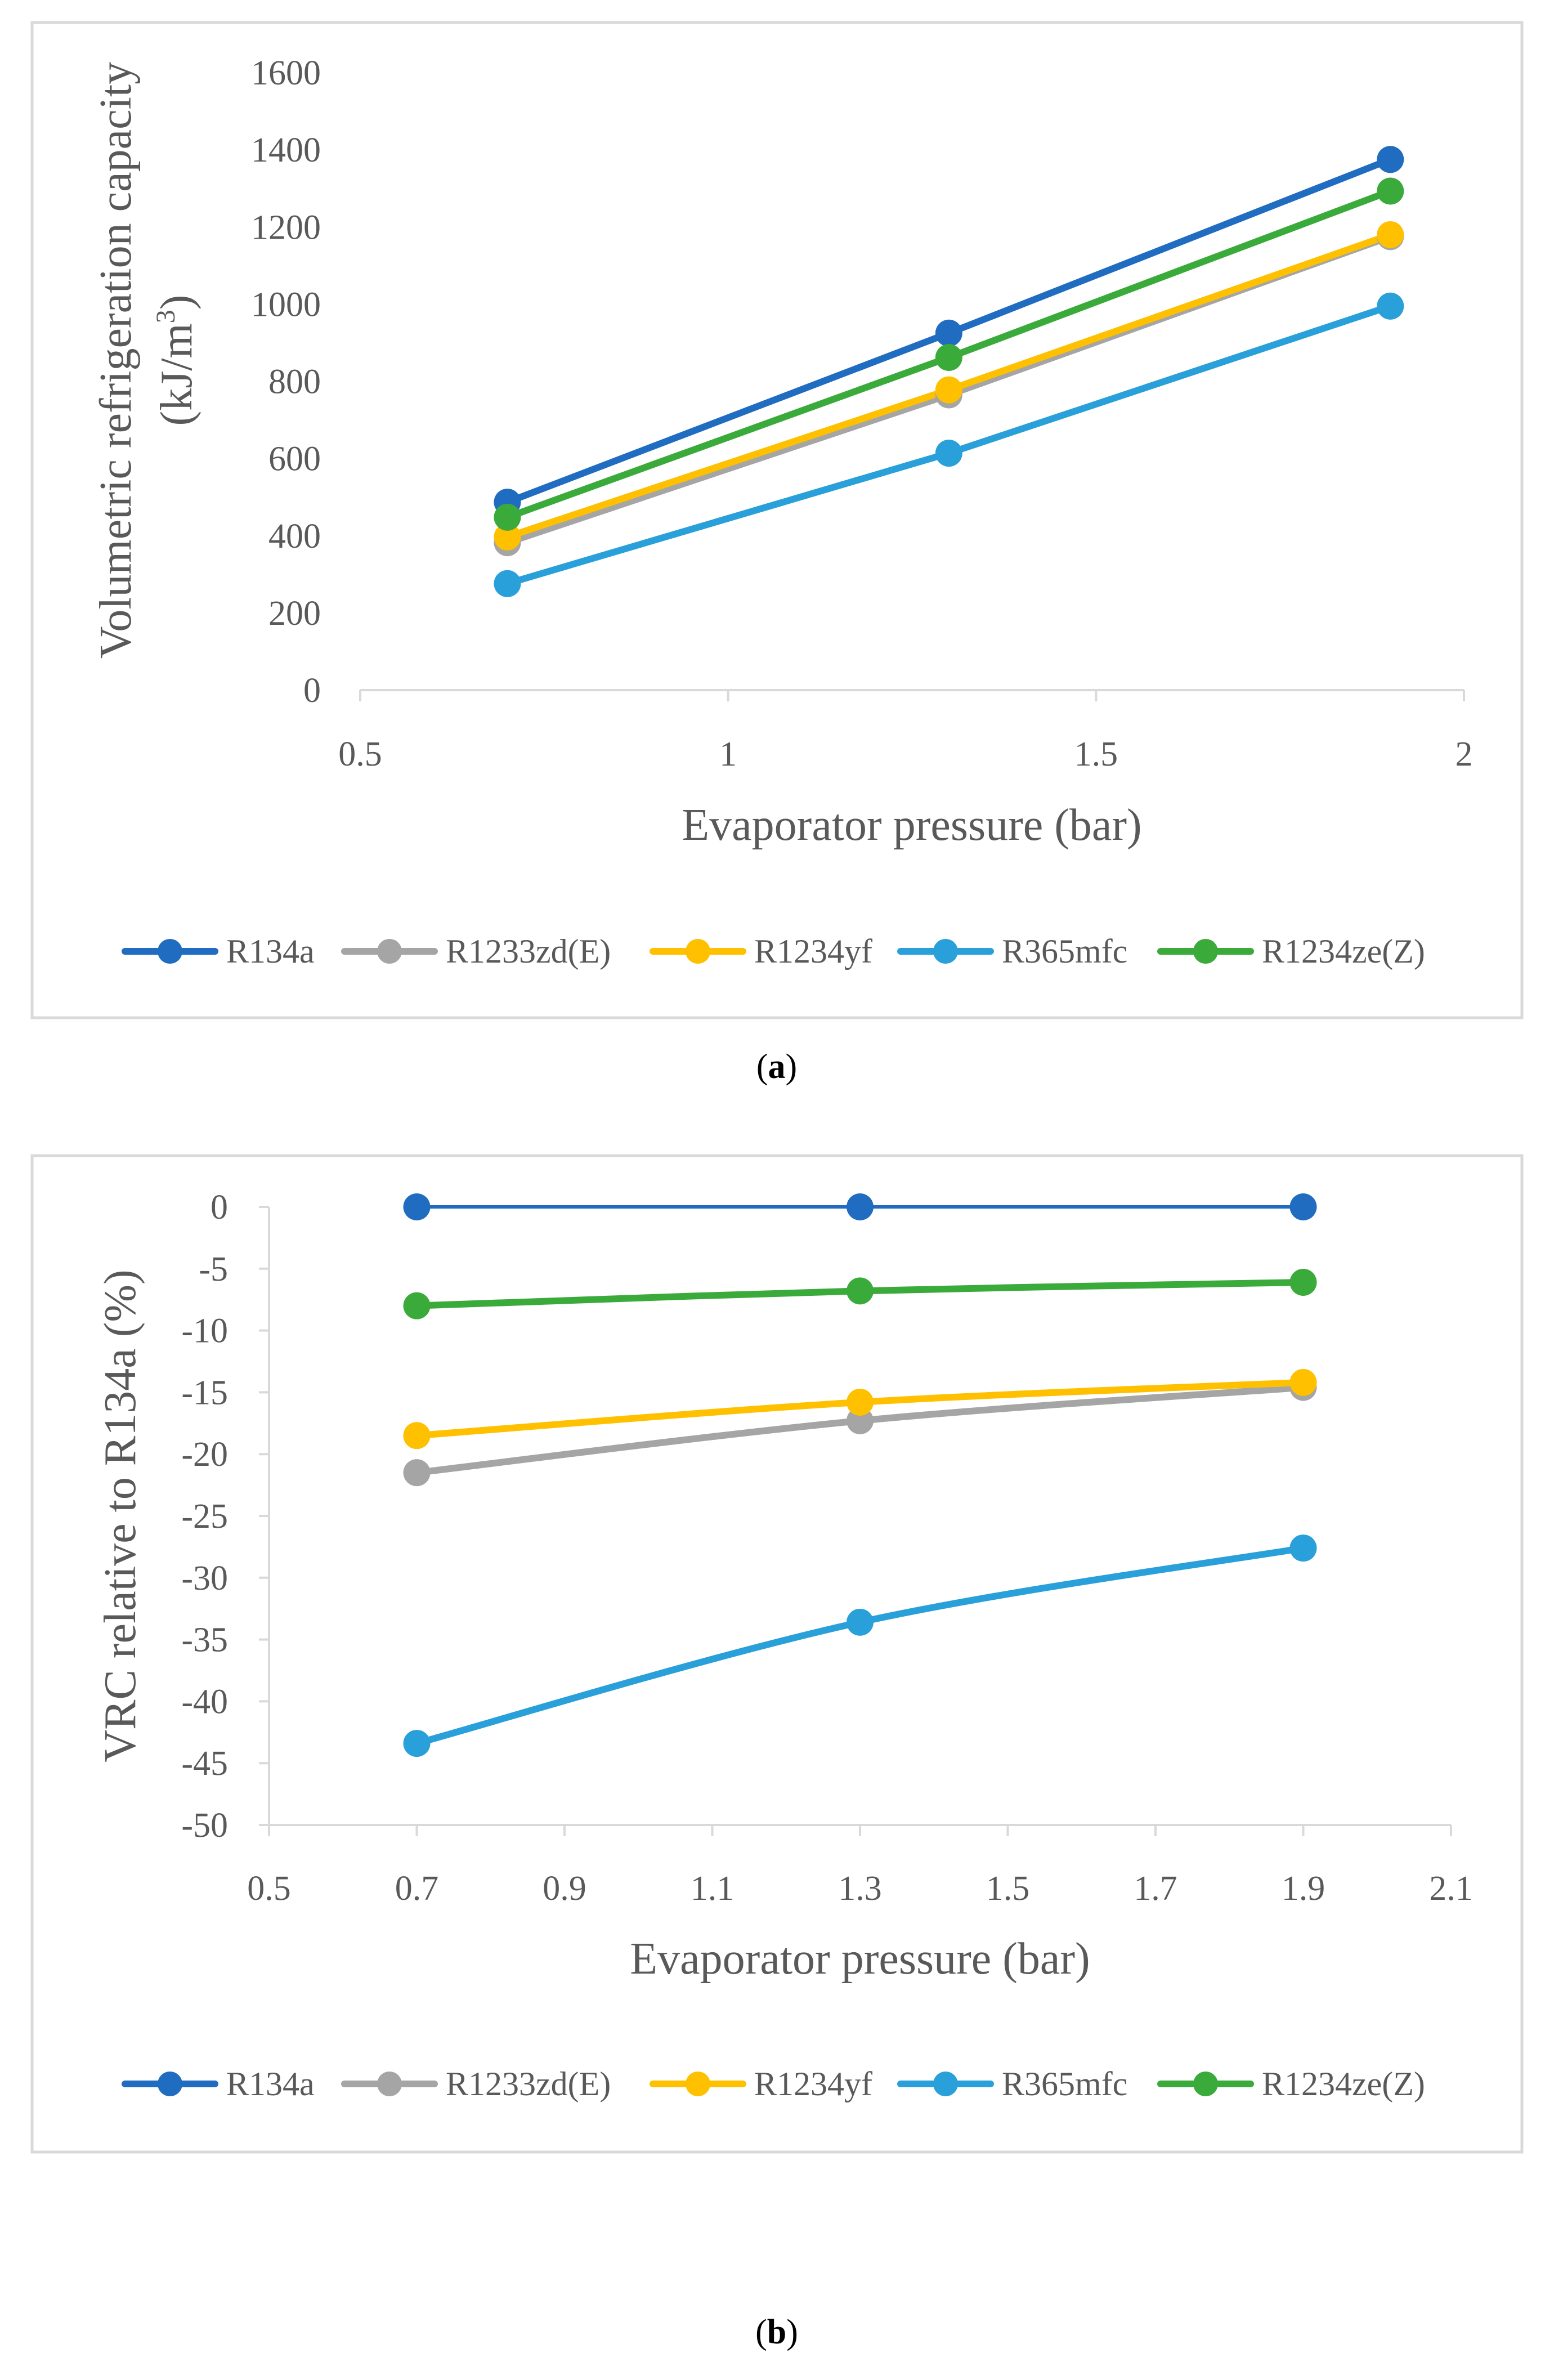  I want to click on chart-b-y-tick-label: 0, so click(219, 1207).